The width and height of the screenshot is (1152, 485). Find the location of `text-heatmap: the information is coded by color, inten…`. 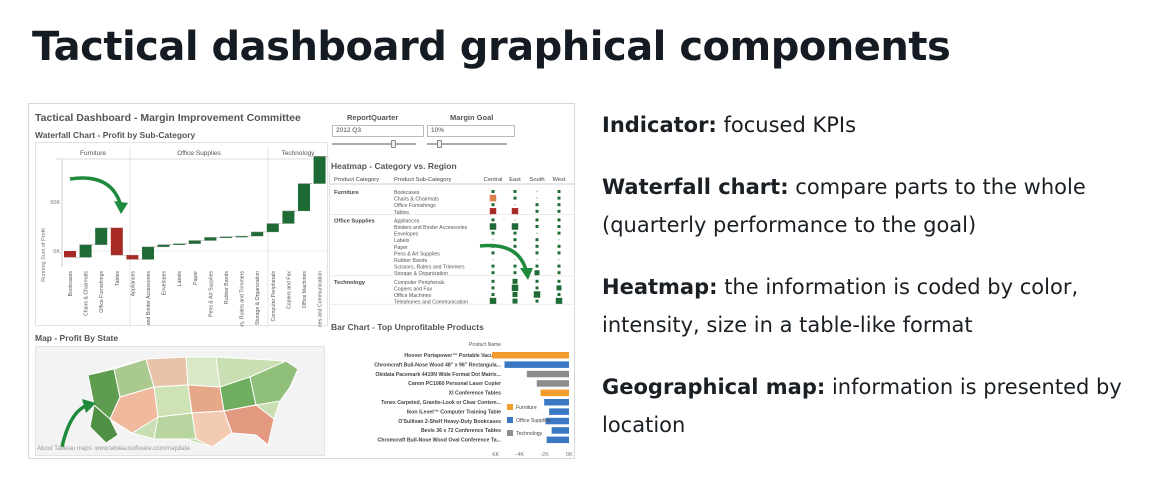

text-heatmap: the information is coded by color, inten… is located at coordinates (840, 306).